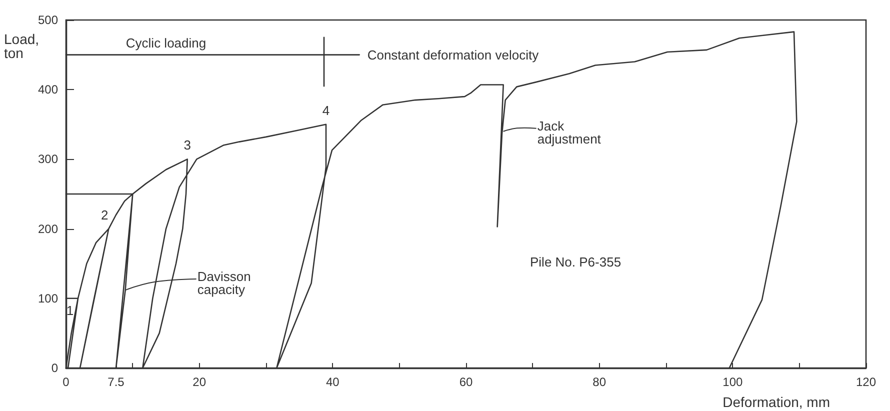  I want to click on annotation: 3, so click(187, 145).